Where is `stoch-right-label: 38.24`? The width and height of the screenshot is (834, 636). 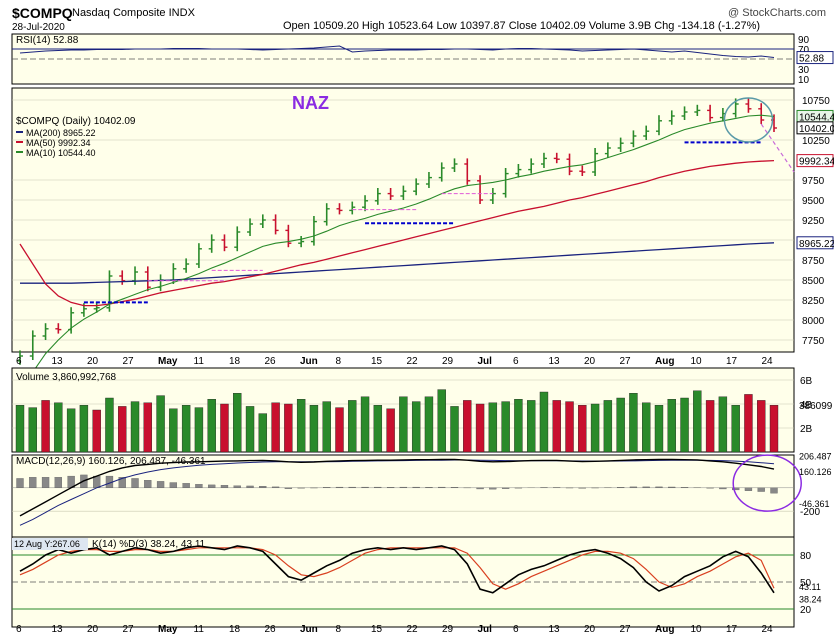
stoch-right-label: 38.24 is located at coordinates (810, 600).